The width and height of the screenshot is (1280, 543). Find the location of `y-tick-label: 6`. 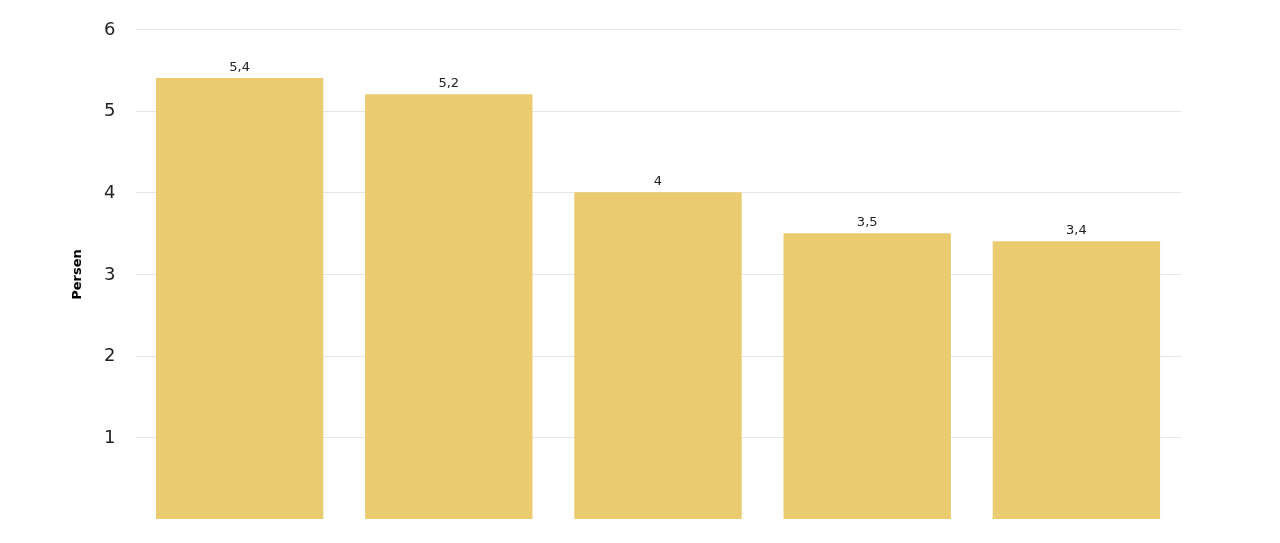

y-tick-label: 6 is located at coordinates (110, 28).